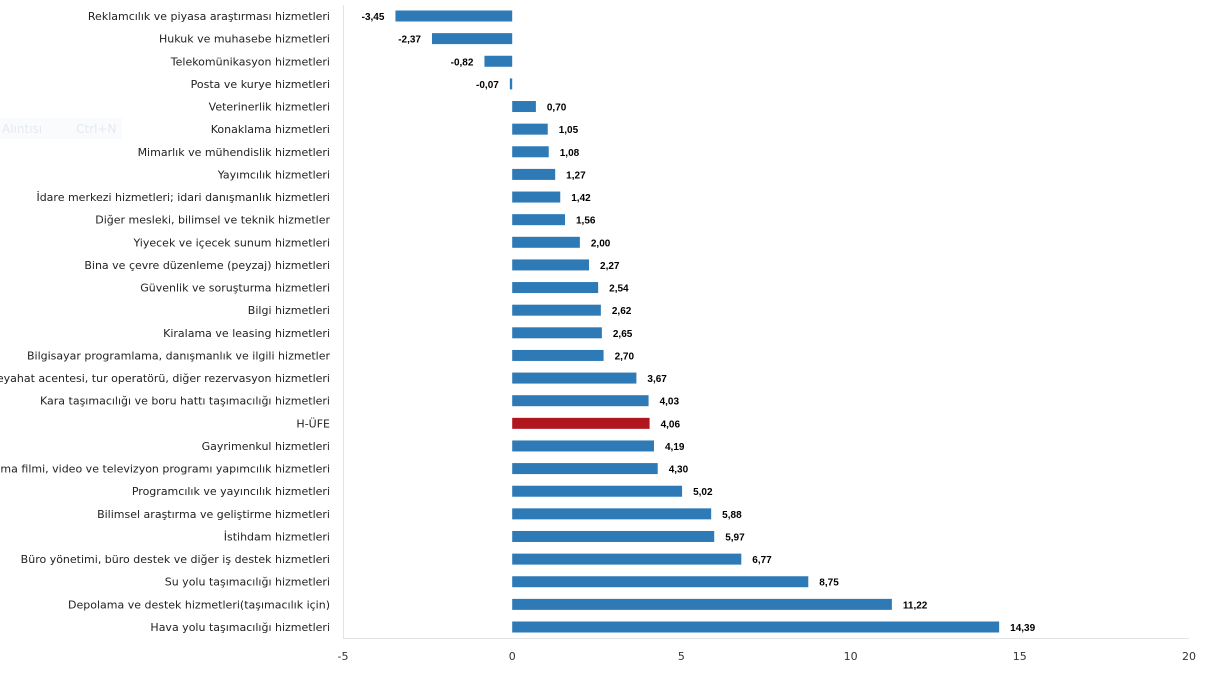  What do you see at coordinates (679, 470) in the screenshot?
I see `data-label: 4,30` at bounding box center [679, 470].